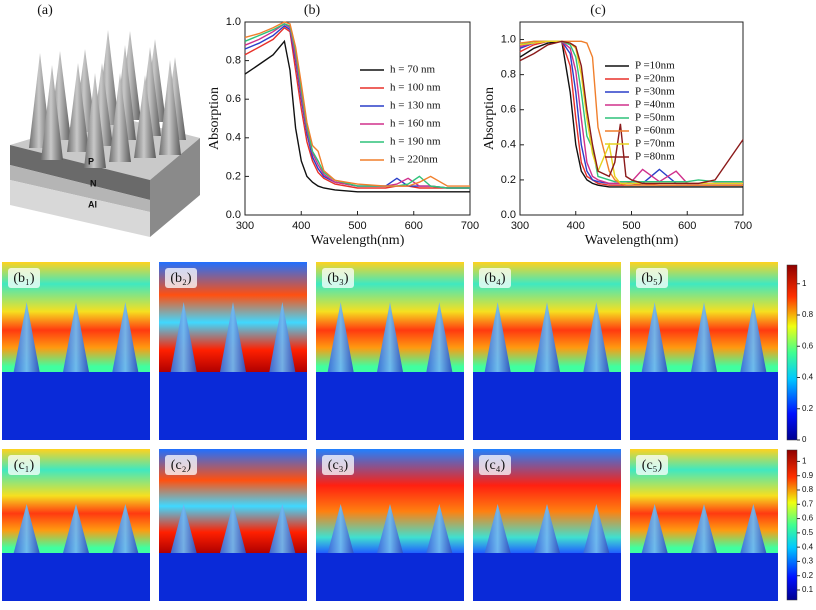 This screenshot has height=610, width=816. I want to click on field-label: (c₄), so click(495, 465).